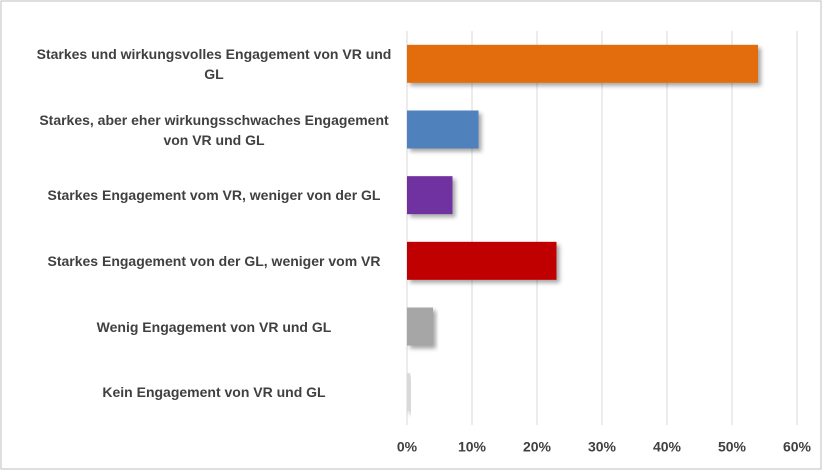 The height and width of the screenshot is (476, 831). Describe the element at coordinates (214, 326) in the screenshot. I see `y-tick-label: Wenig Engagement von VR und GL` at that location.